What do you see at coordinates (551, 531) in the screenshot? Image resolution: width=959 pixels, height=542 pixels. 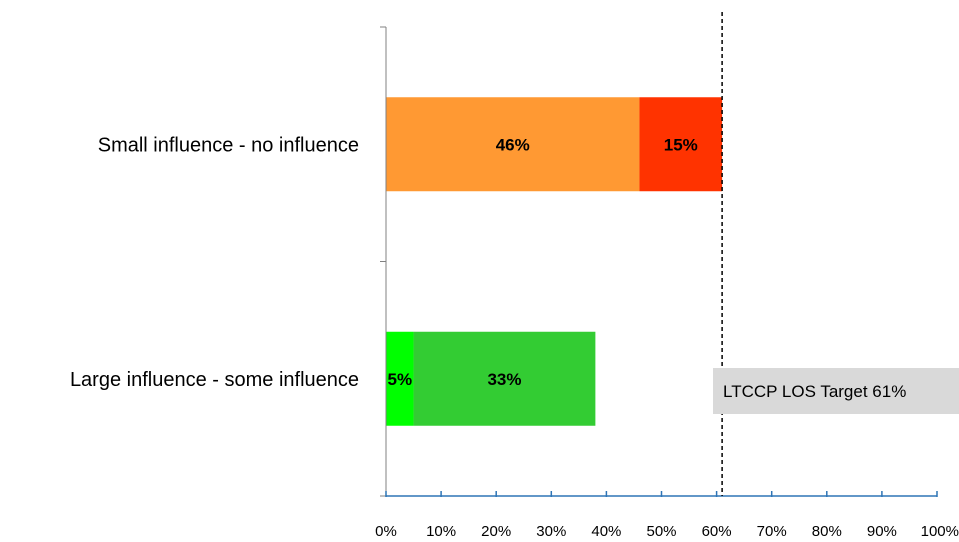 I see `x-tick-label: 30%` at bounding box center [551, 531].